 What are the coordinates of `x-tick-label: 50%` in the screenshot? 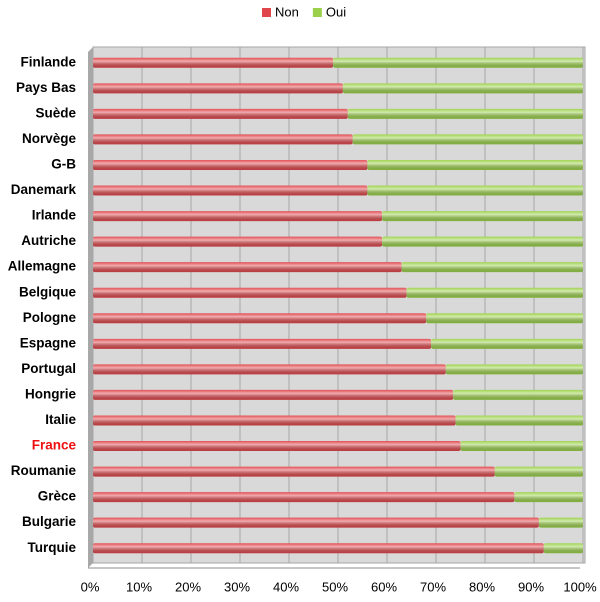 It's located at (335, 586).